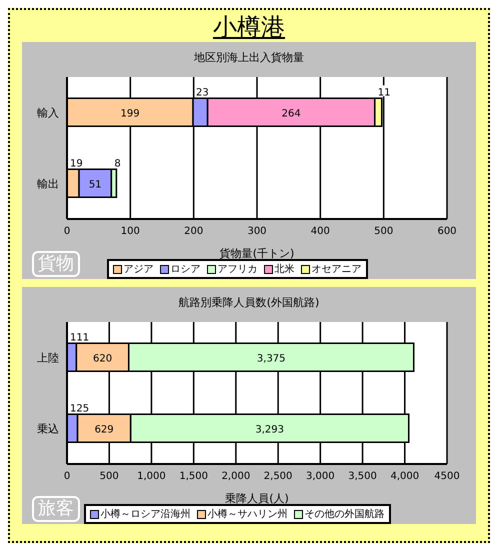 This screenshot has width=498, height=551. Describe the element at coordinates (95, 184) in the screenshot. I see `data-label: 51` at that location.